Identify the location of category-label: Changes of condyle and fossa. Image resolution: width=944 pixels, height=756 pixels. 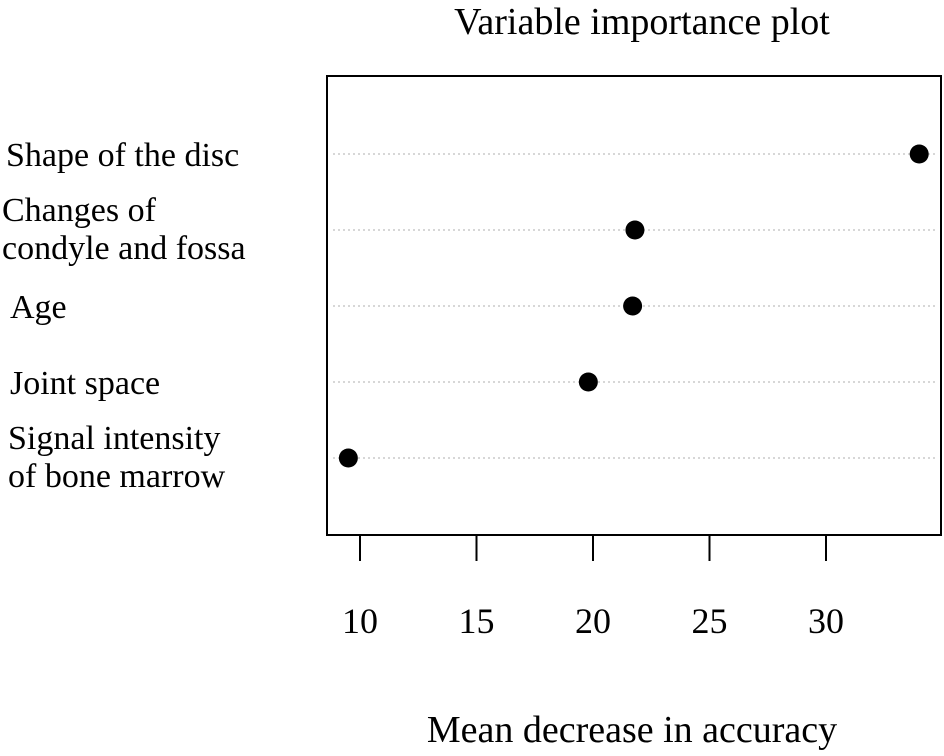
(124, 229).